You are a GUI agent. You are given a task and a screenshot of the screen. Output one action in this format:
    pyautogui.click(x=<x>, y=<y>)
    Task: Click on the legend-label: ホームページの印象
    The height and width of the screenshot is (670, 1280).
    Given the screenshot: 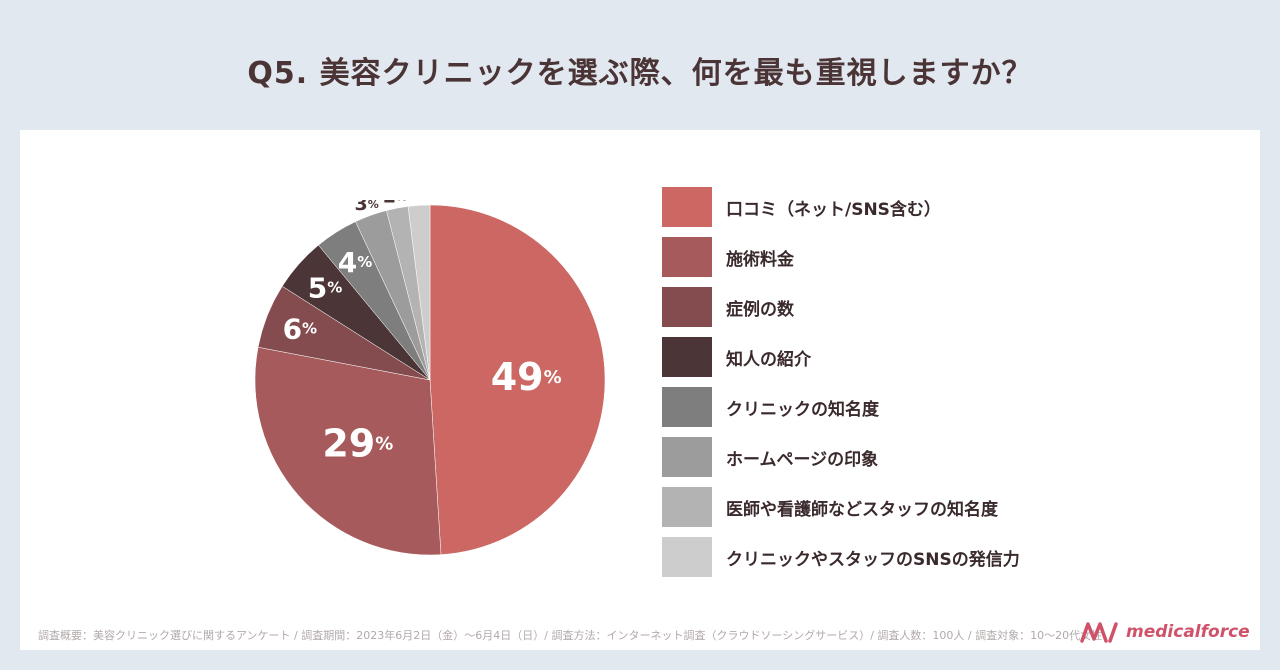 What is the action you would take?
    pyautogui.click(x=802, y=459)
    